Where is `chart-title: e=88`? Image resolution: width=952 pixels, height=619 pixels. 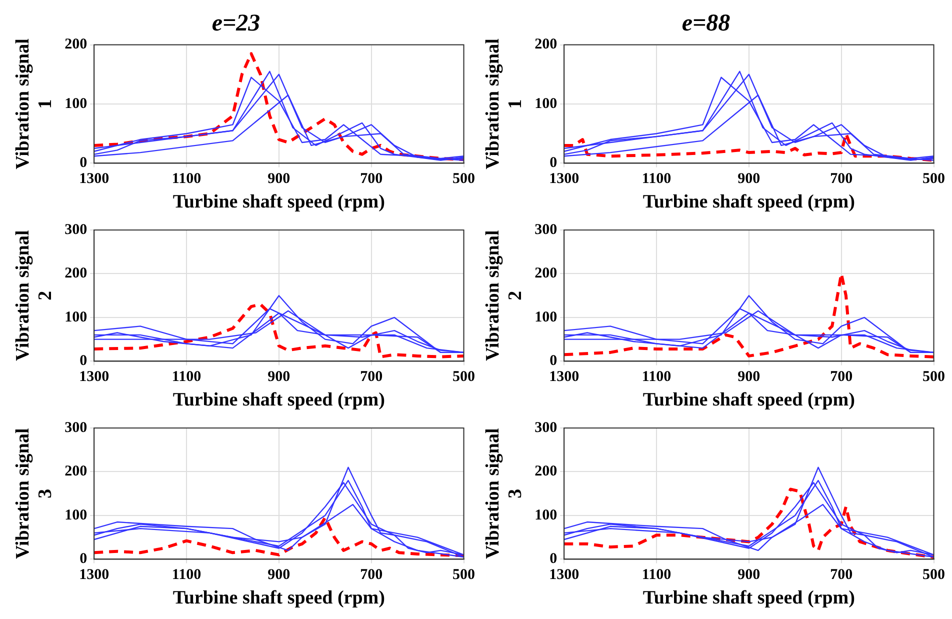
chart-title: e=88 is located at coordinates (706, 23).